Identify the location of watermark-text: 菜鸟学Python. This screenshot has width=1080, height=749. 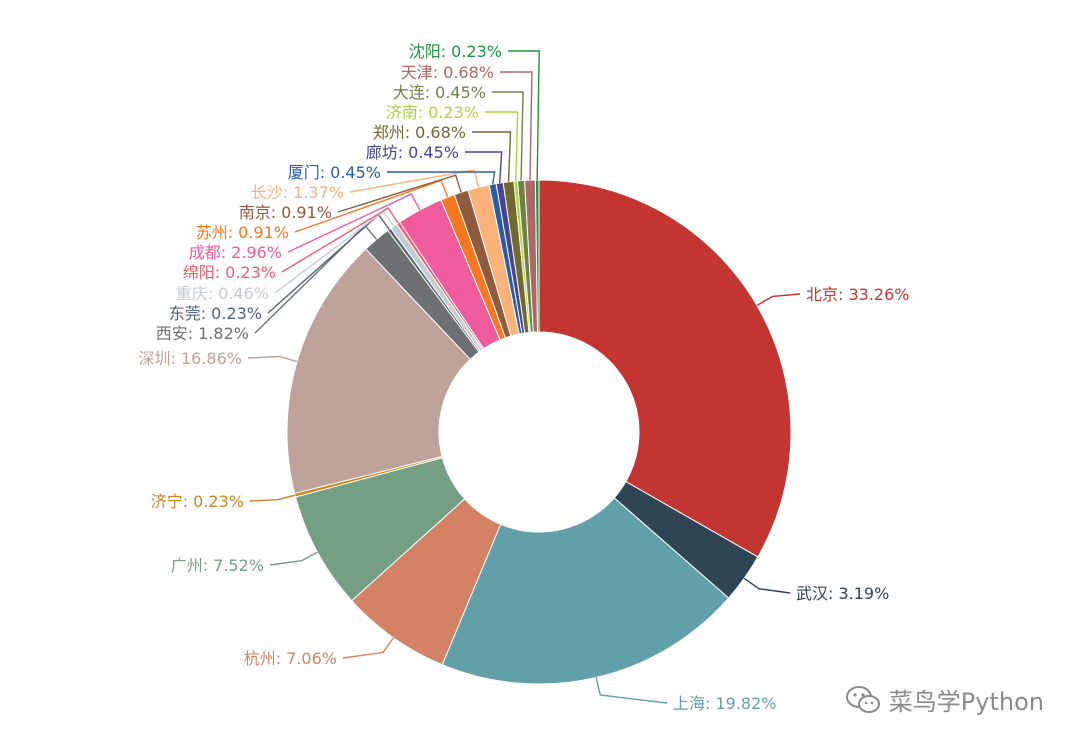
(966, 702).